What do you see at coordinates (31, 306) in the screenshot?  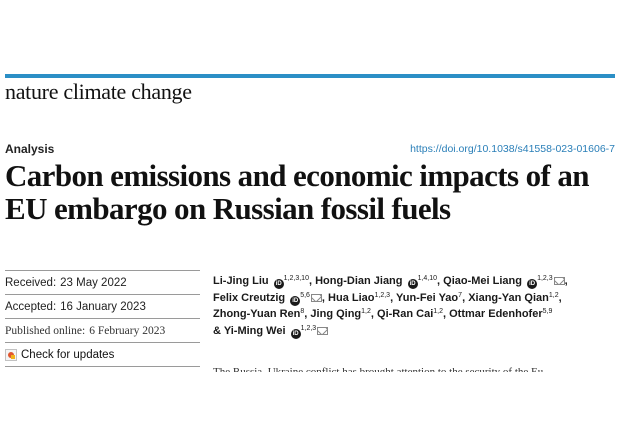 I see `accepted-label: Accepted:` at bounding box center [31, 306].